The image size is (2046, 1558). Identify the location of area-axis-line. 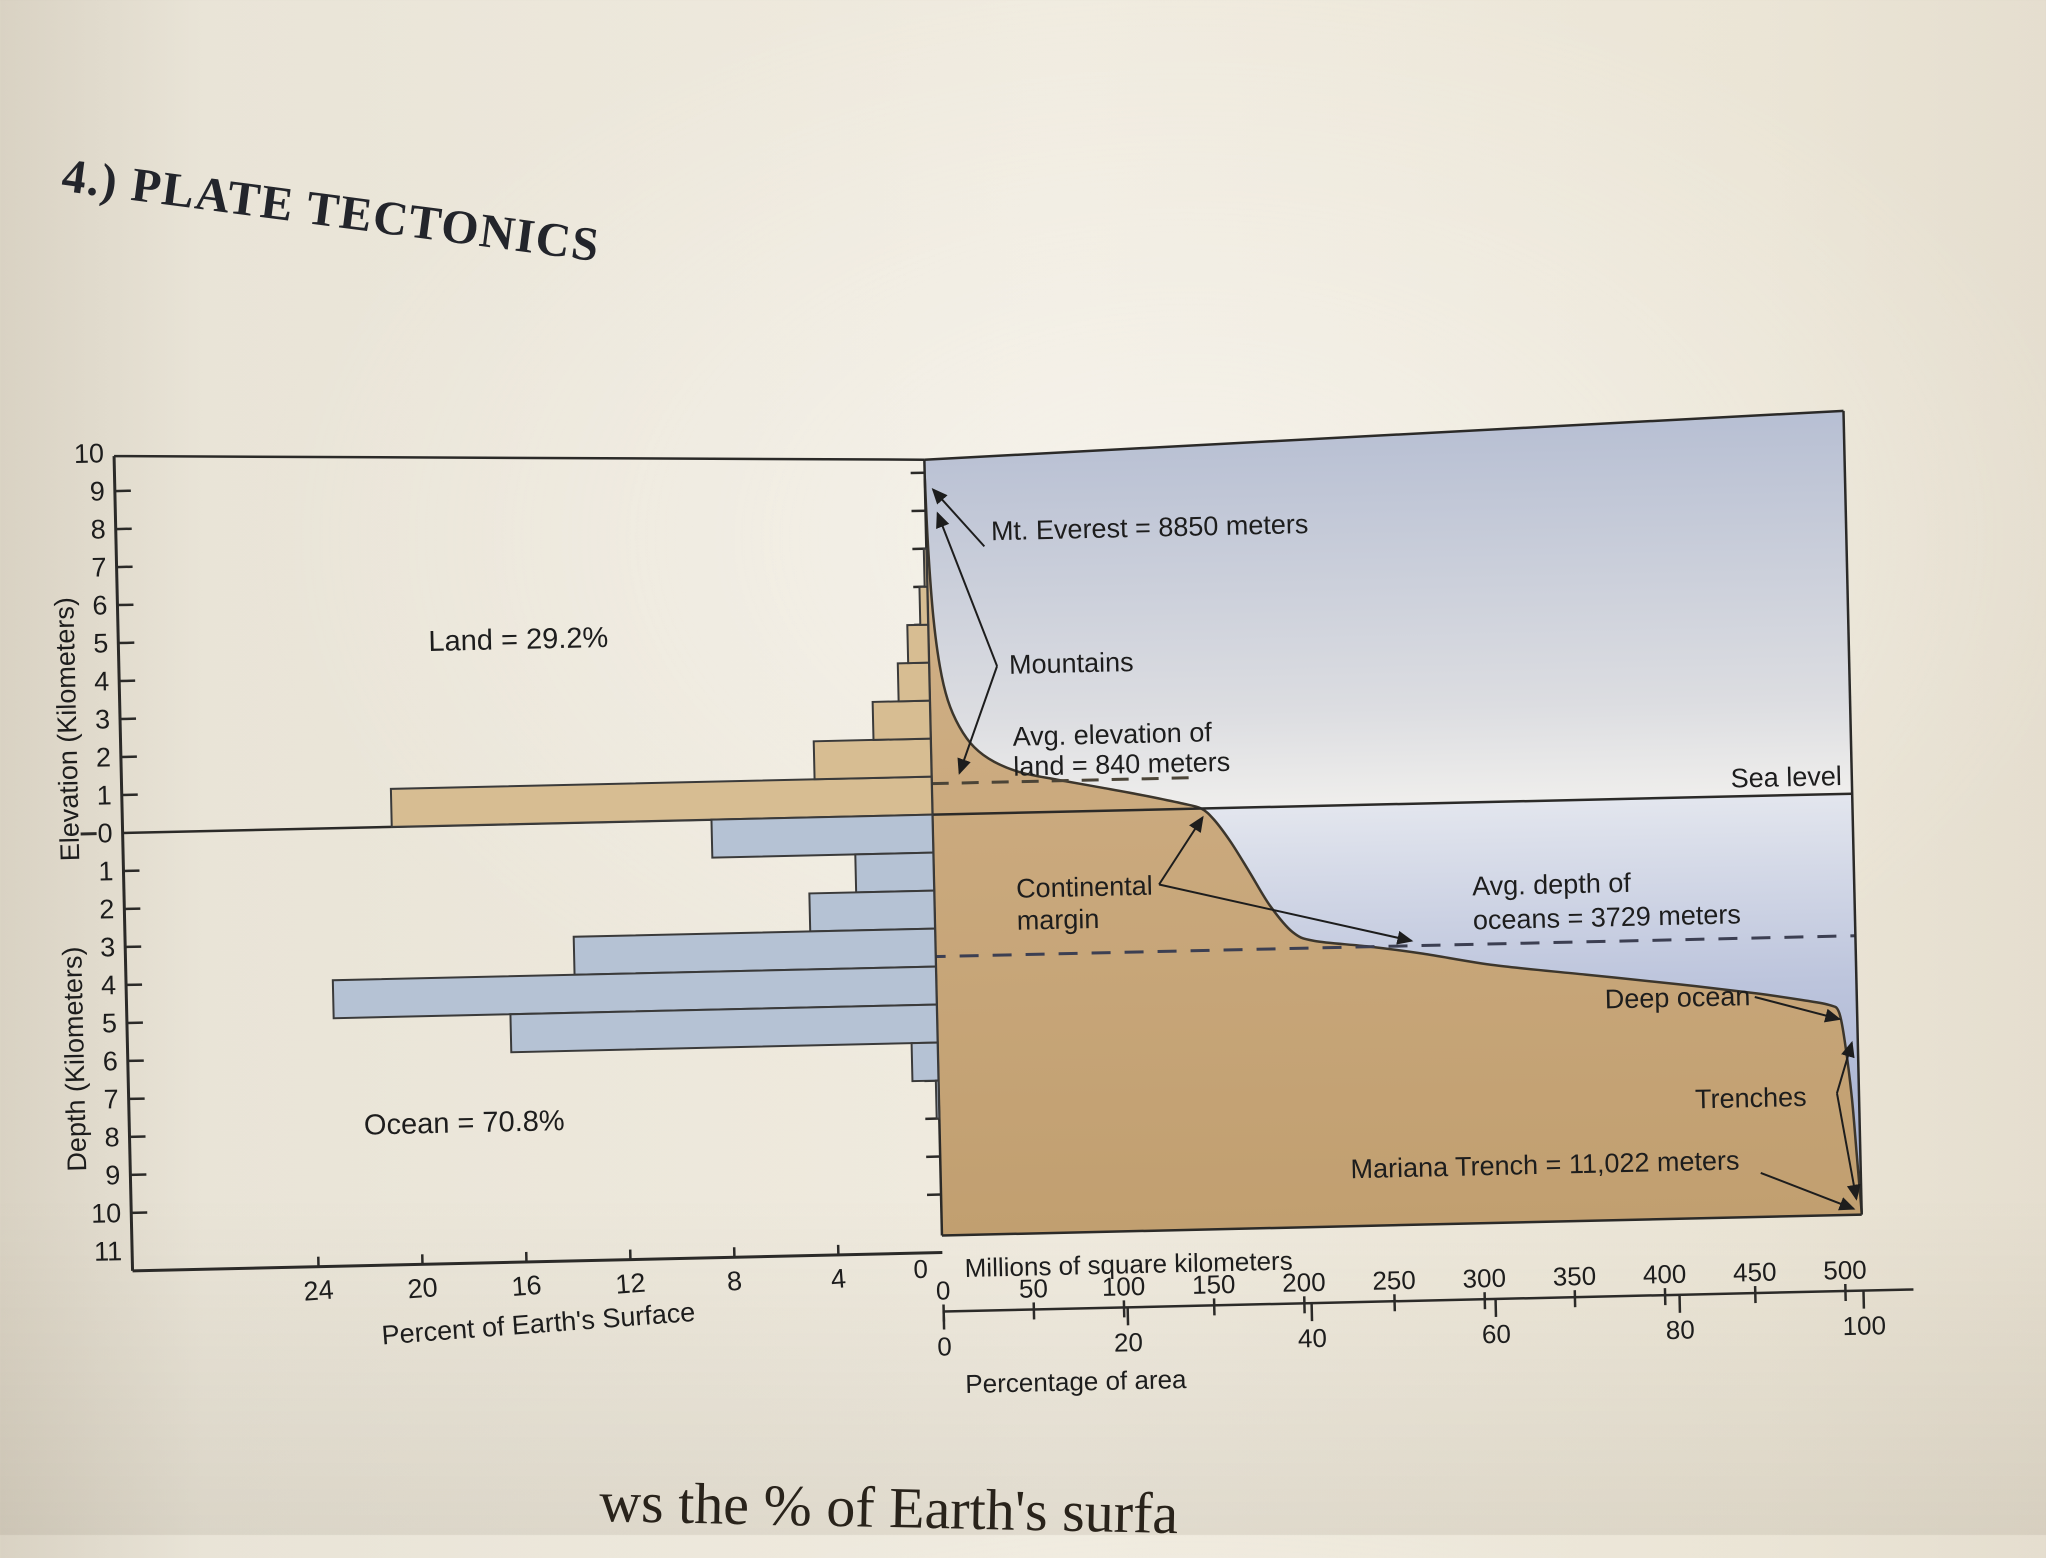
(1429, 1300).